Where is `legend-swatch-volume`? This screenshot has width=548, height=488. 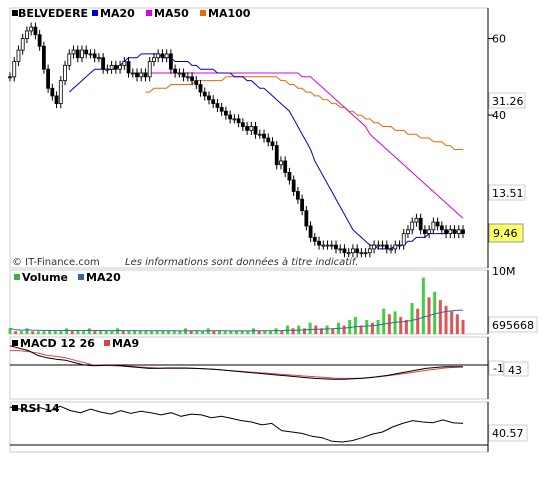 legend-swatch-volume is located at coordinates (17, 277).